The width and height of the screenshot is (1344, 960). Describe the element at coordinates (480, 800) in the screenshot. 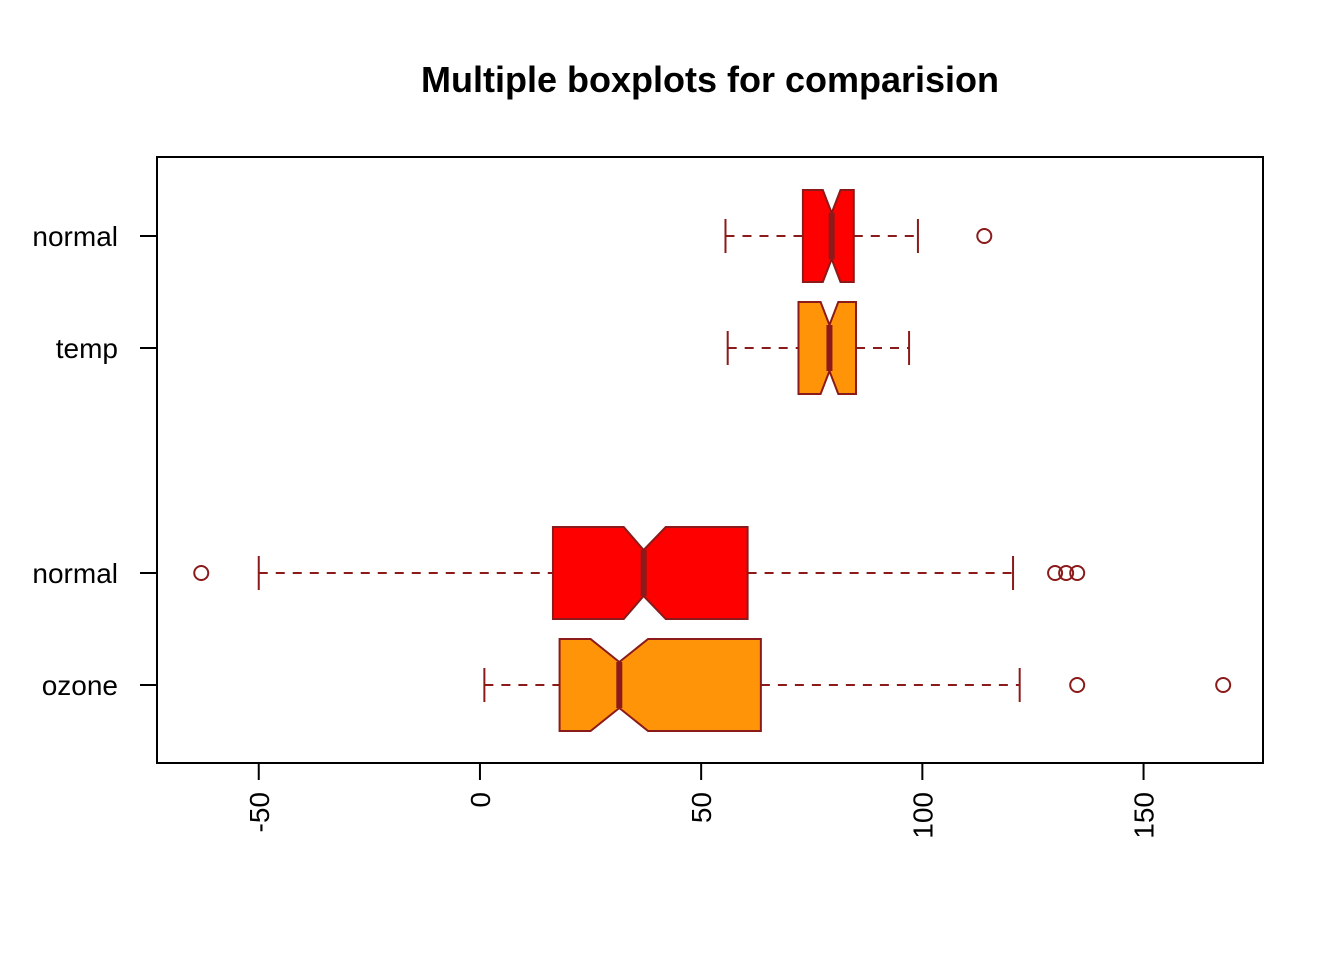

I see `x-tick-label: 0` at that location.